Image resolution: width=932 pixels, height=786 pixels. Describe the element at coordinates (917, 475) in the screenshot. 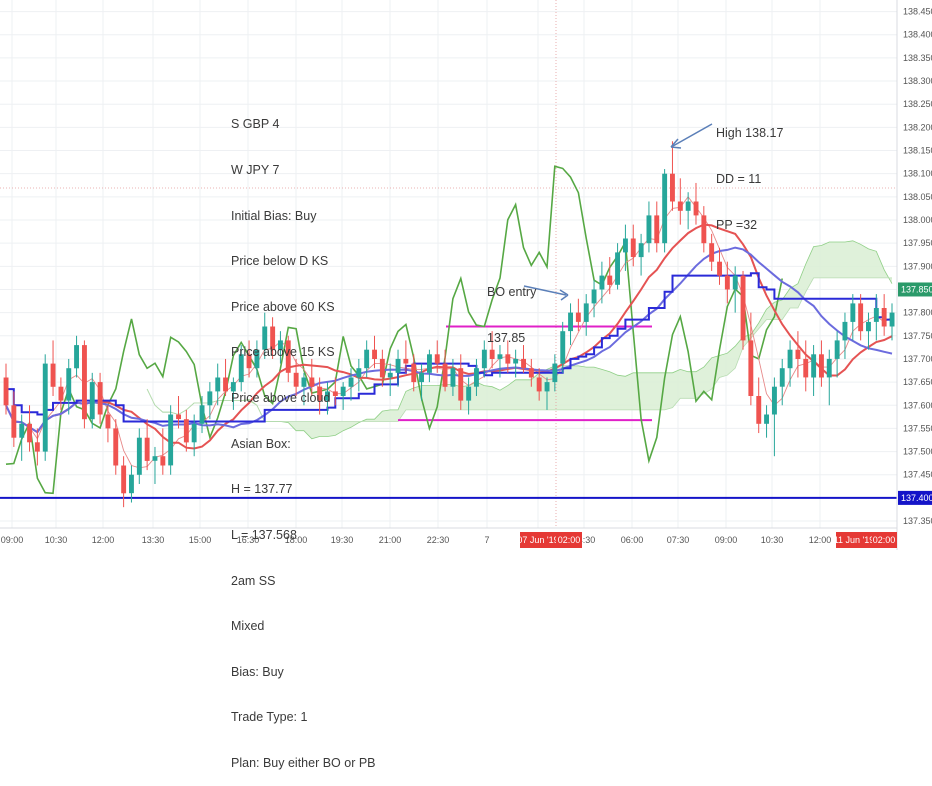

I see `y-tick-label: 137.450` at that location.